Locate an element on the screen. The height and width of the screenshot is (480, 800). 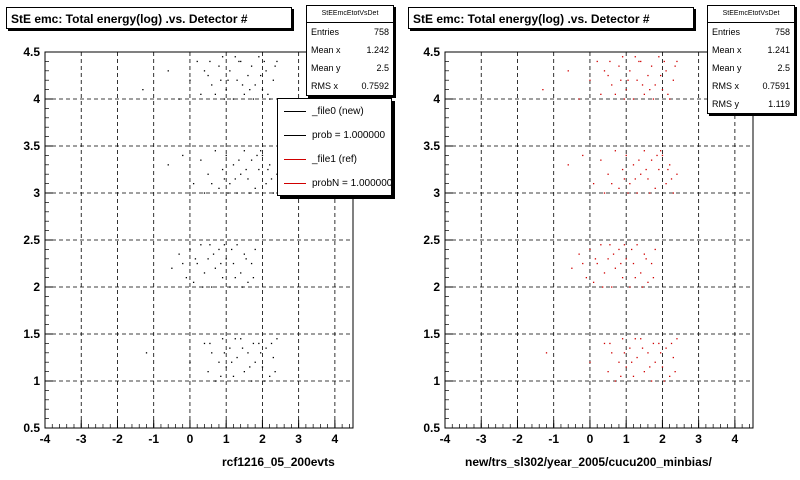
stats-row-mean-y: Mean y 2.5 is located at coordinates (751, 68).